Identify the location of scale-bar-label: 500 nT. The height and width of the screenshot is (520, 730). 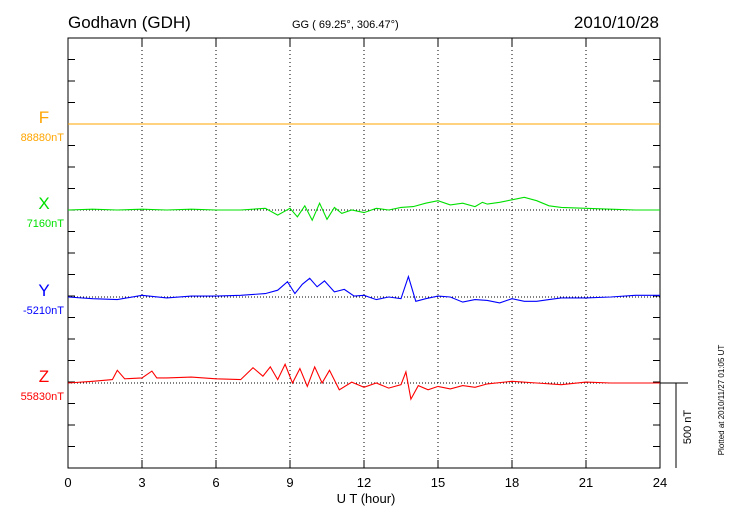
(688, 427).